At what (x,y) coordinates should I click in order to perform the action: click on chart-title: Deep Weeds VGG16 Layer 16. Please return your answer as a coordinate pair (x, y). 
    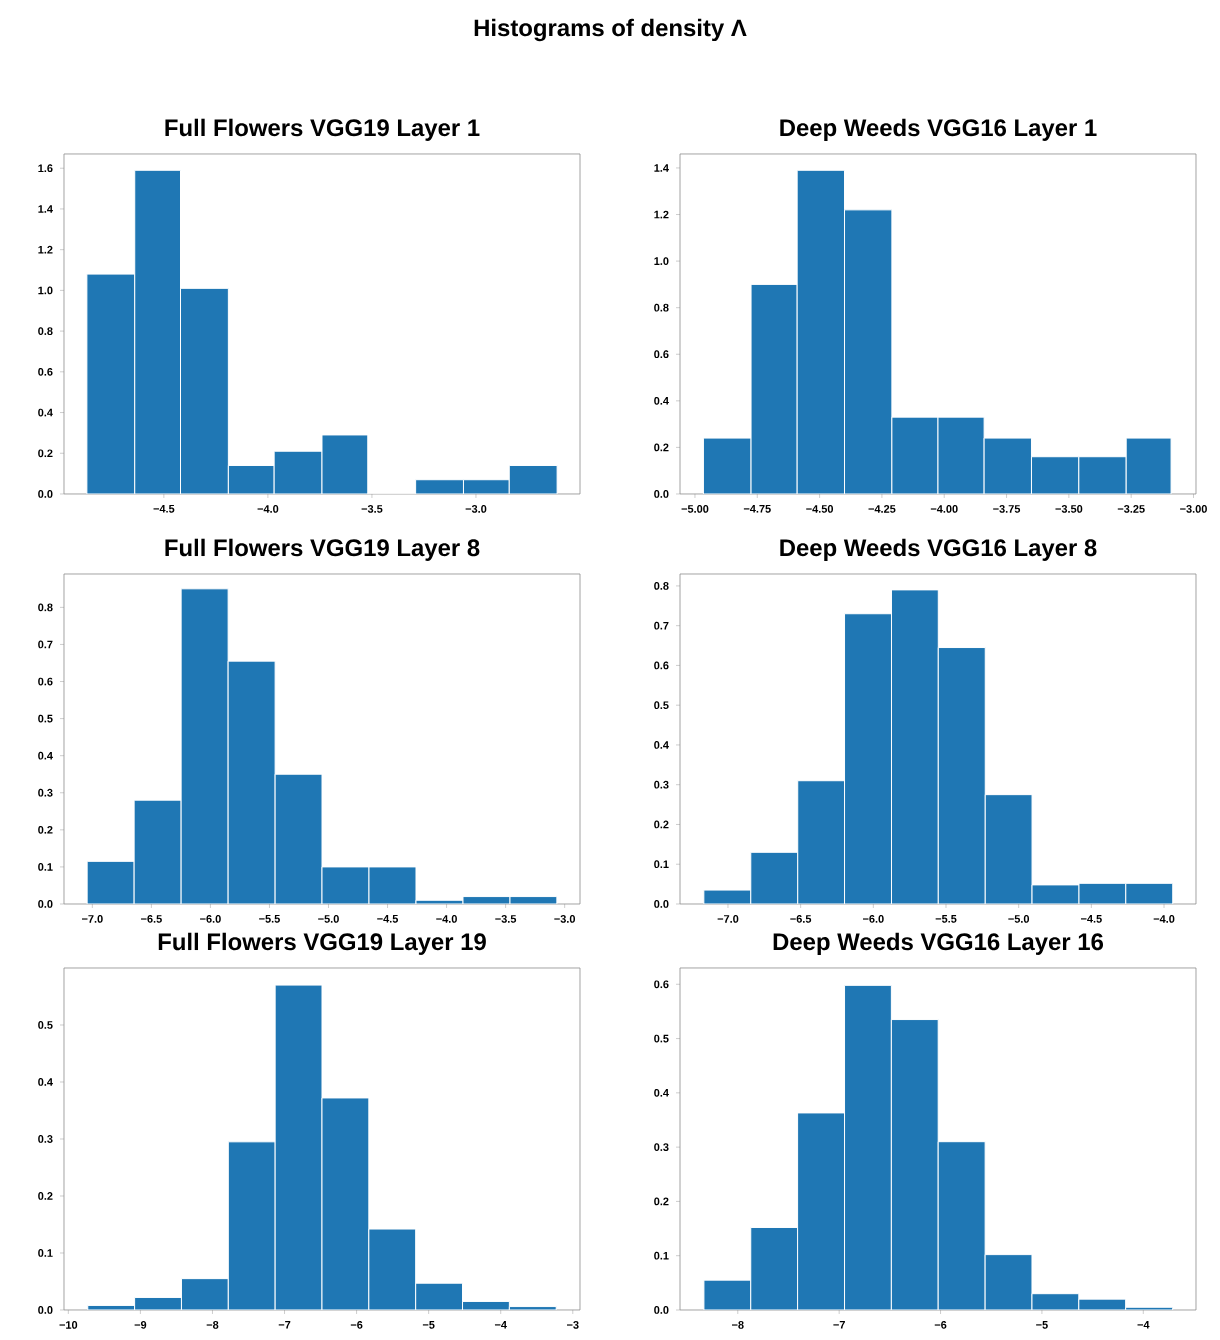
    Looking at the image, I should click on (938, 943).